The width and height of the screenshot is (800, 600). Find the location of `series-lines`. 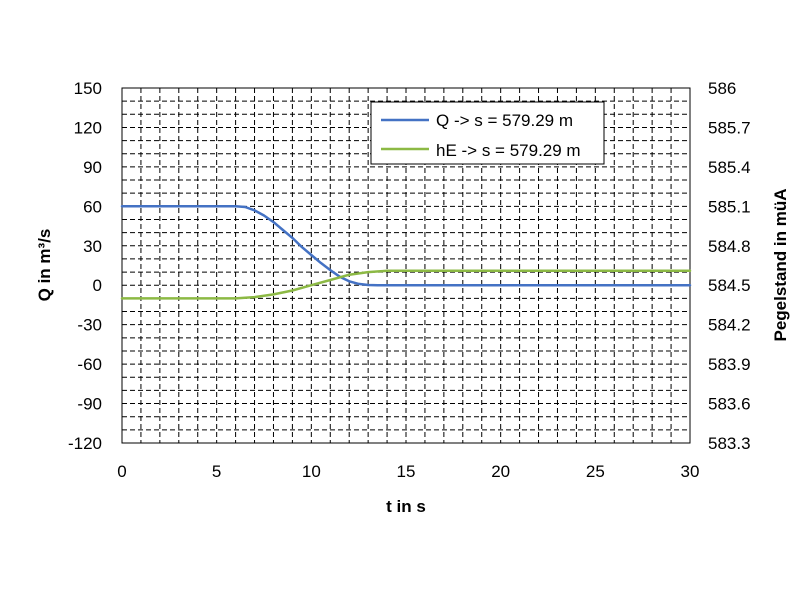

series-lines is located at coordinates (406, 252).